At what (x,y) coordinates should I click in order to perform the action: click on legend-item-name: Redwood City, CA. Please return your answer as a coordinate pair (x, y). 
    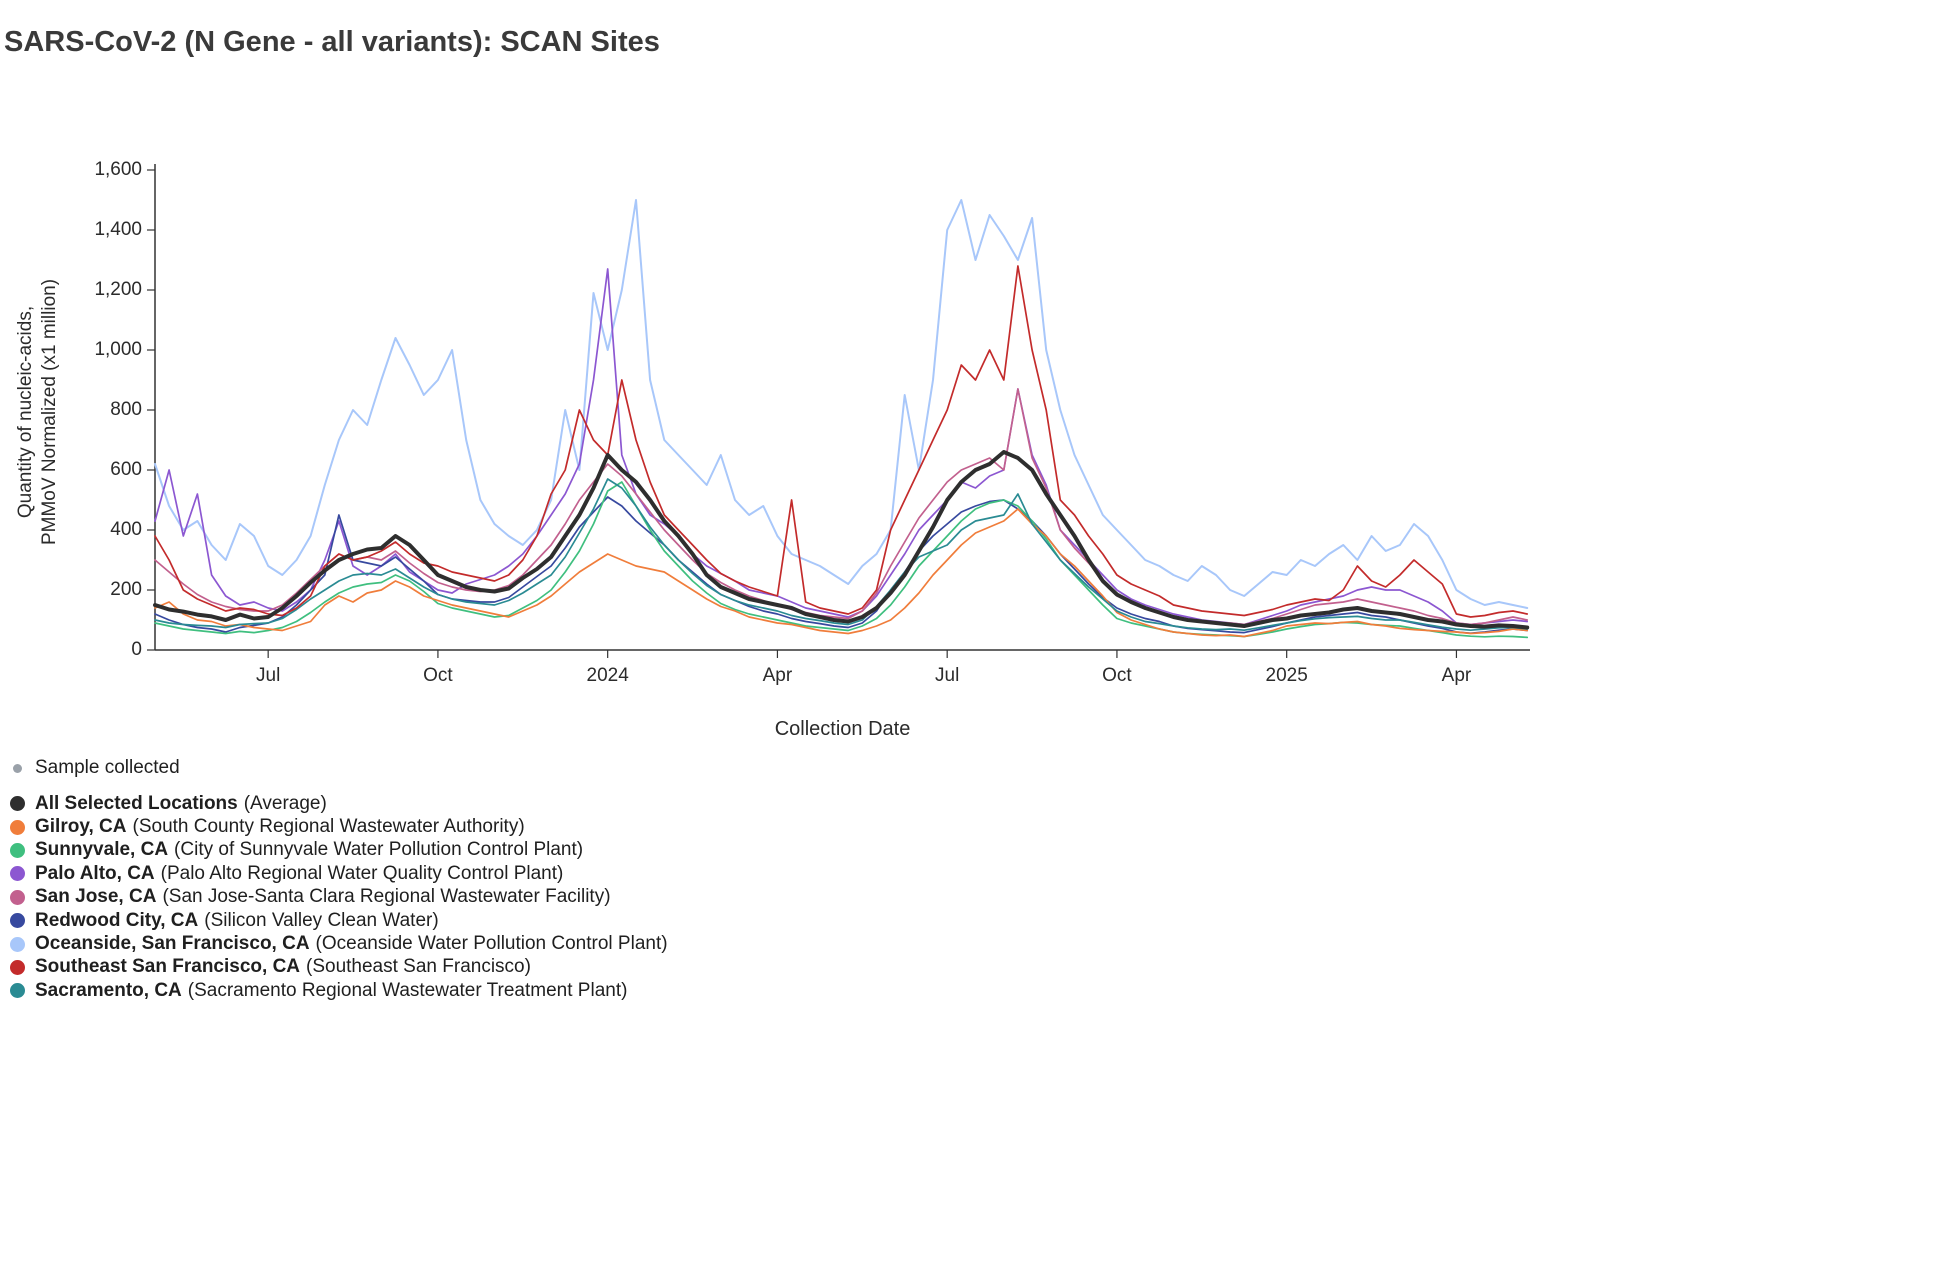
    Looking at the image, I should click on (117, 920).